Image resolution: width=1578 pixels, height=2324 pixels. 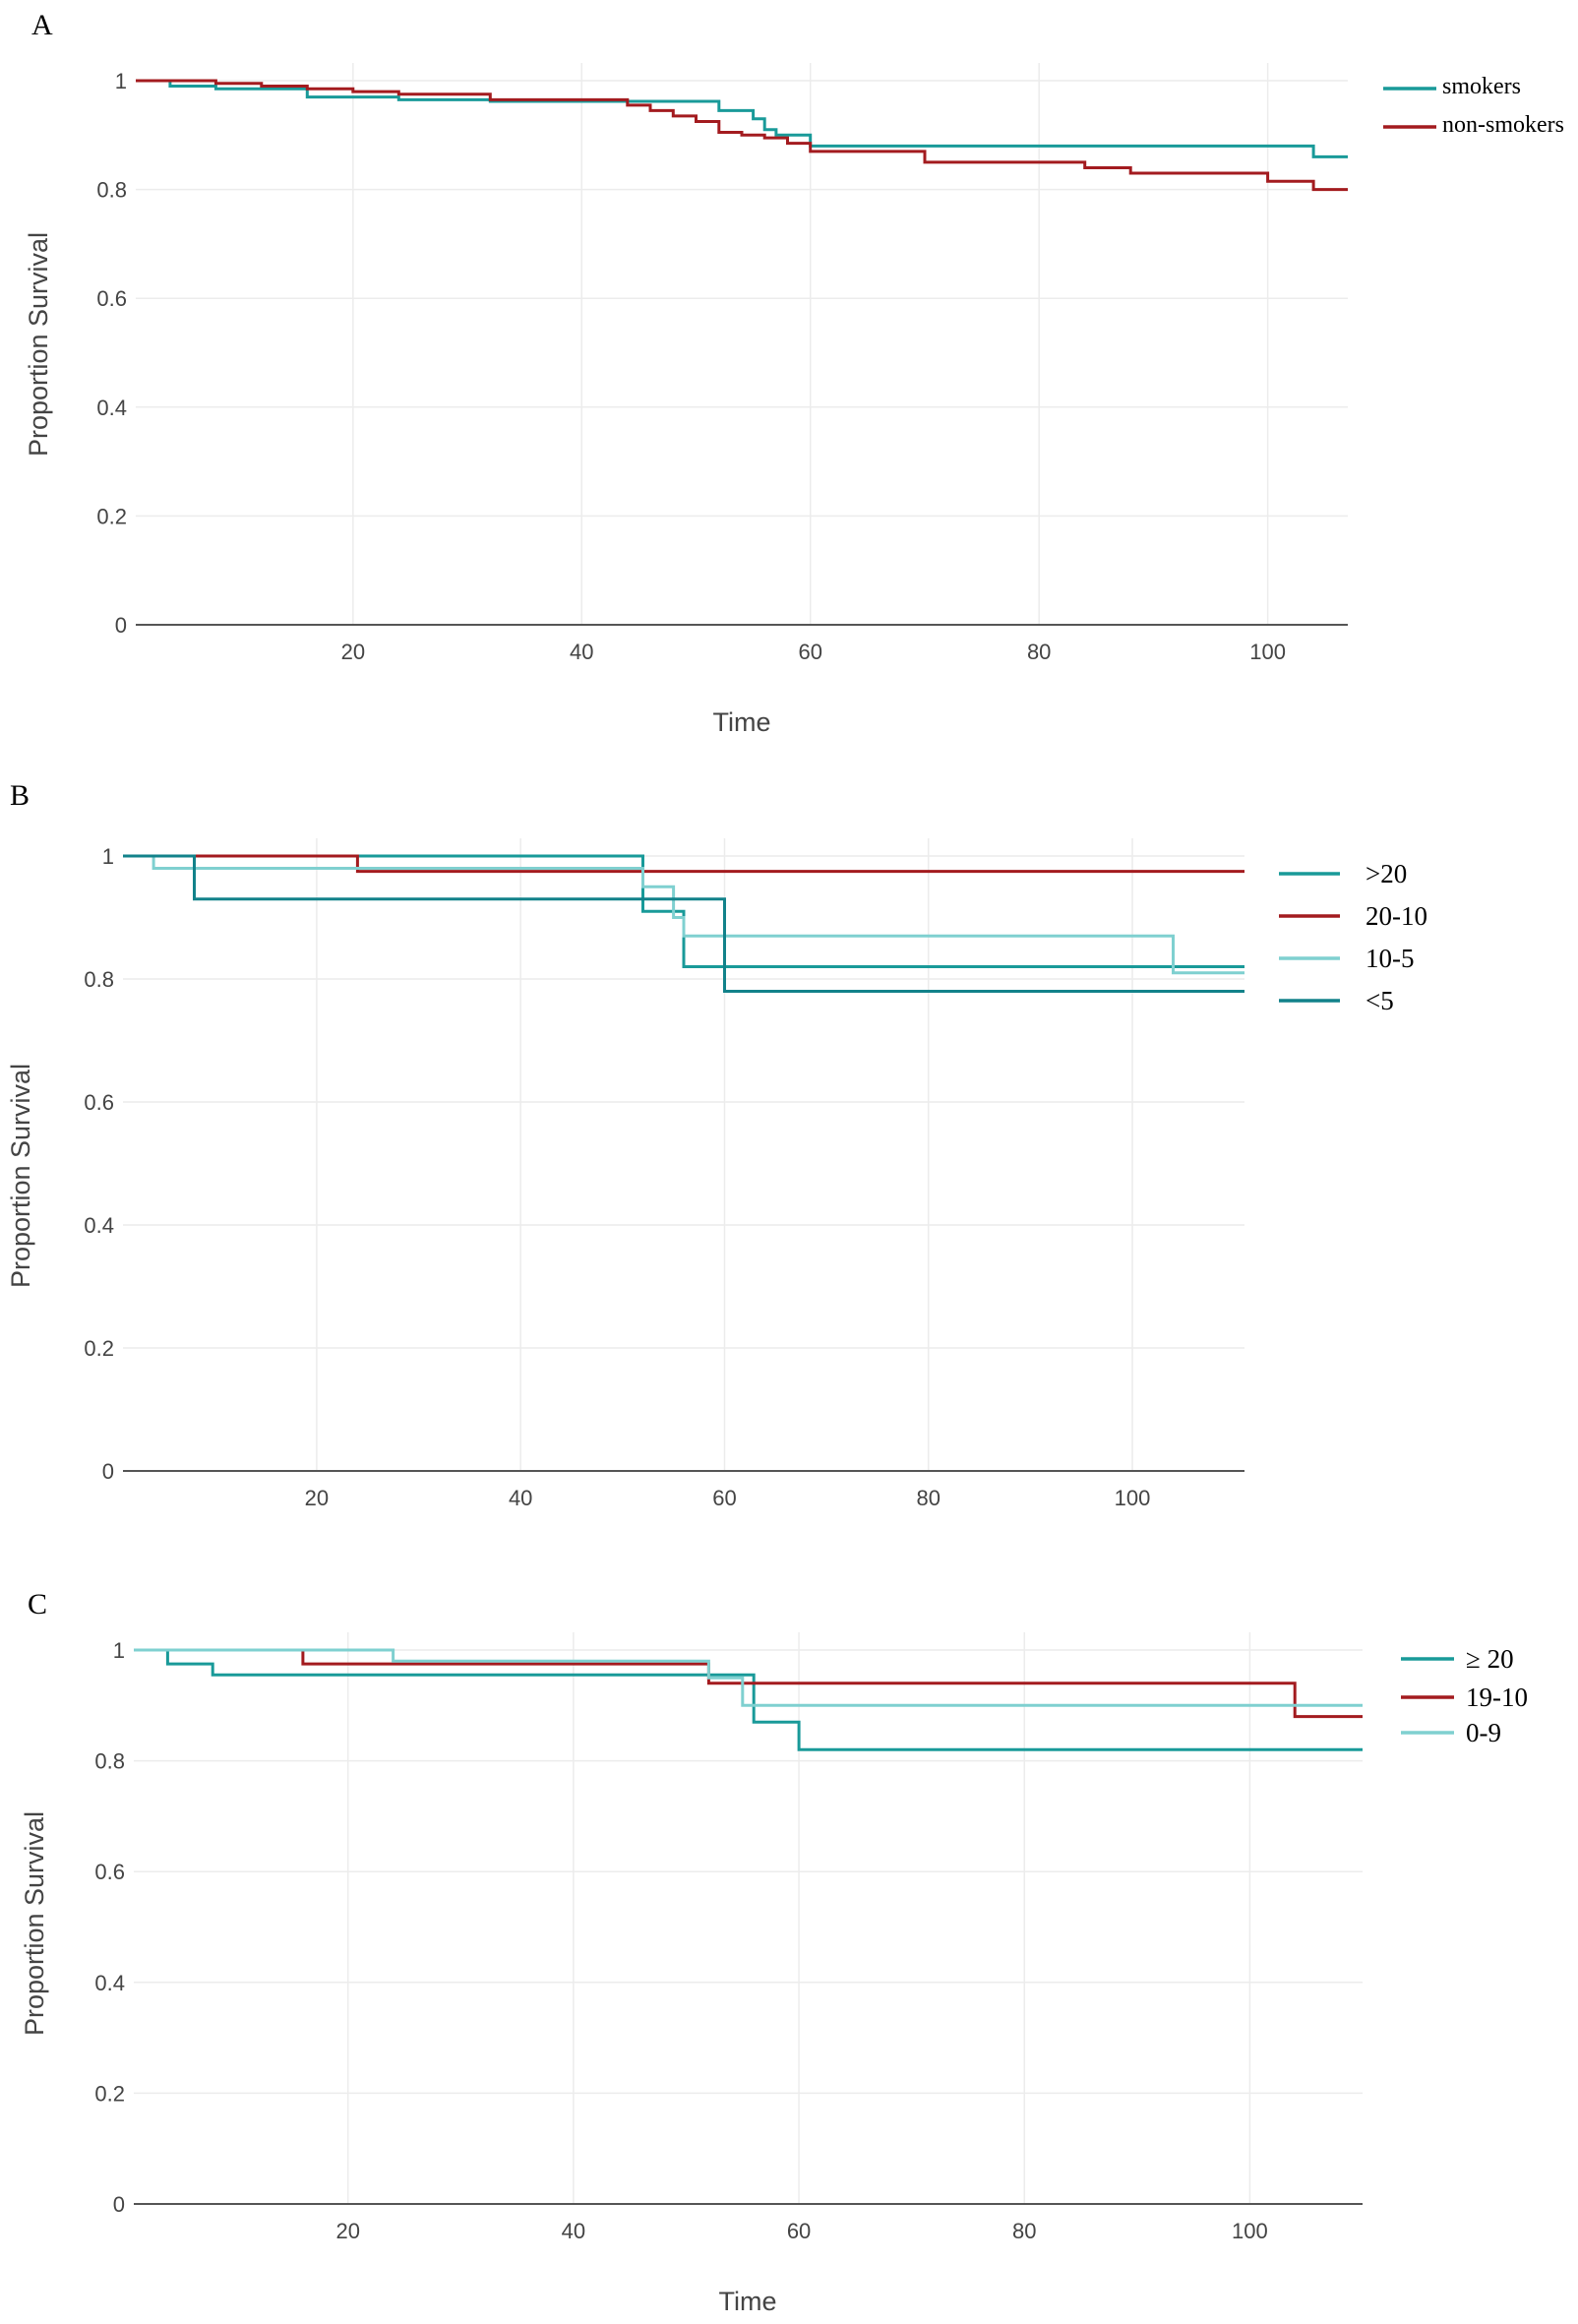 I want to click on panel-c-x-tick-label: 80, so click(x=1024, y=2231).